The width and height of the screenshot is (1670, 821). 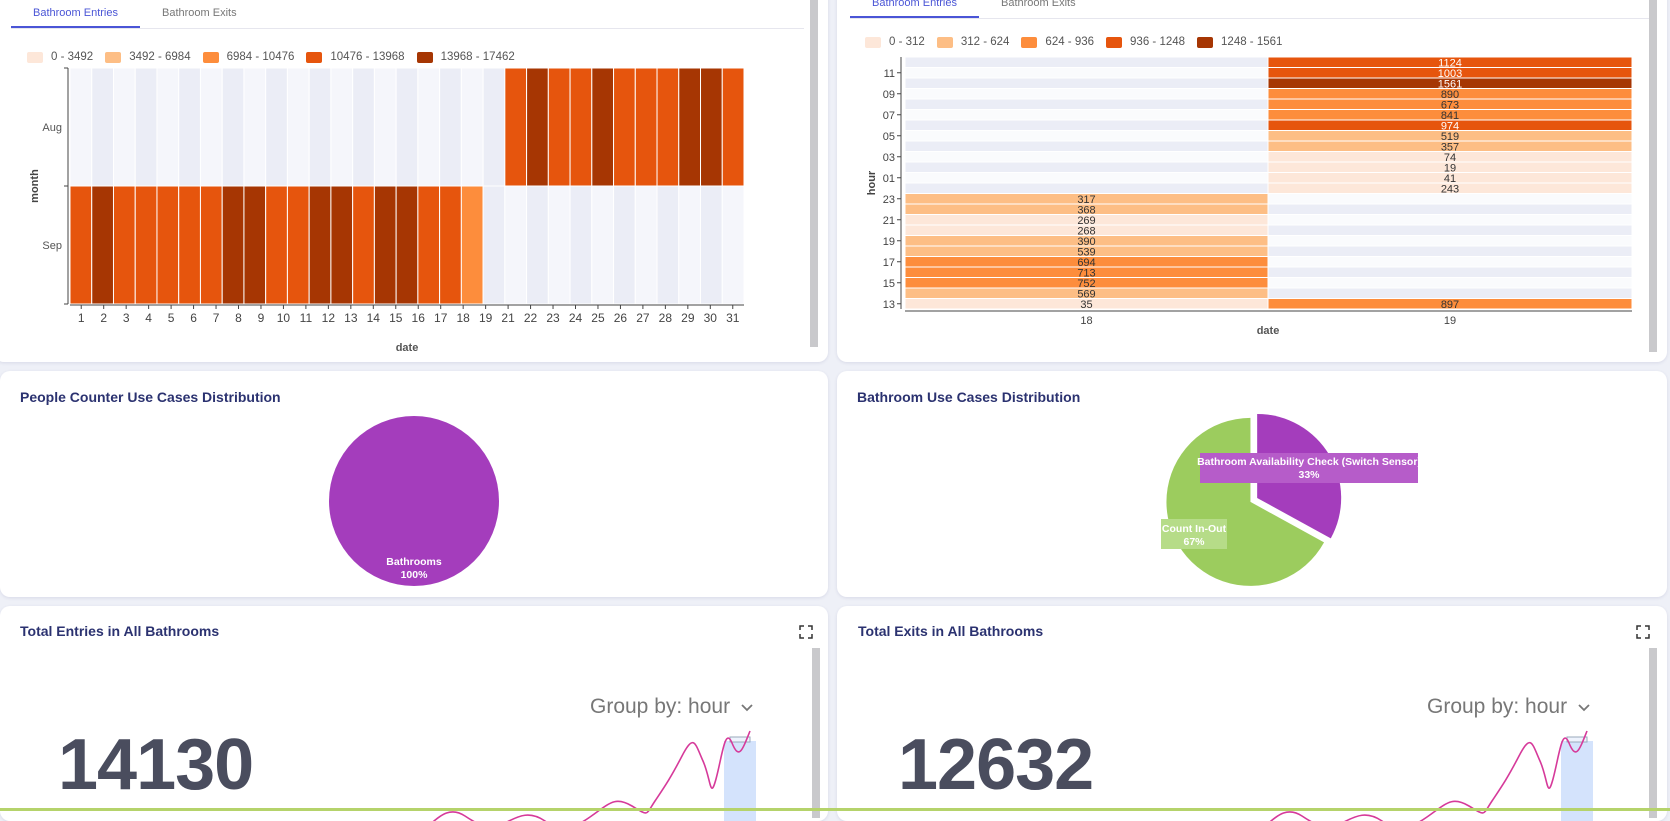 What do you see at coordinates (711, 318) in the screenshot?
I see `x-tick-label: 30` at bounding box center [711, 318].